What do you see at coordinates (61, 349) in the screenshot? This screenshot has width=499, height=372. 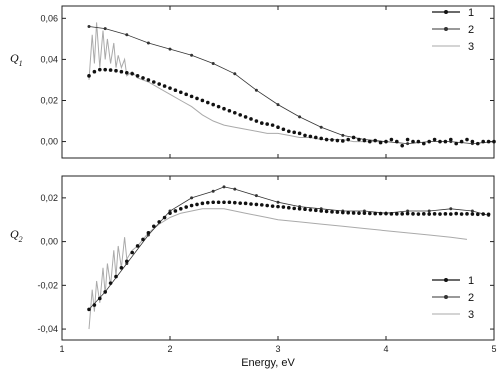 I see `x-tick-label: 1` at bounding box center [61, 349].